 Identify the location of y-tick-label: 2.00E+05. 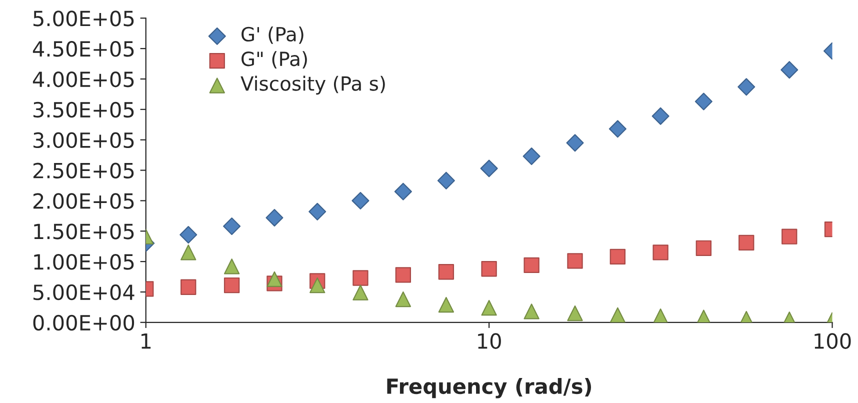
(83, 201).